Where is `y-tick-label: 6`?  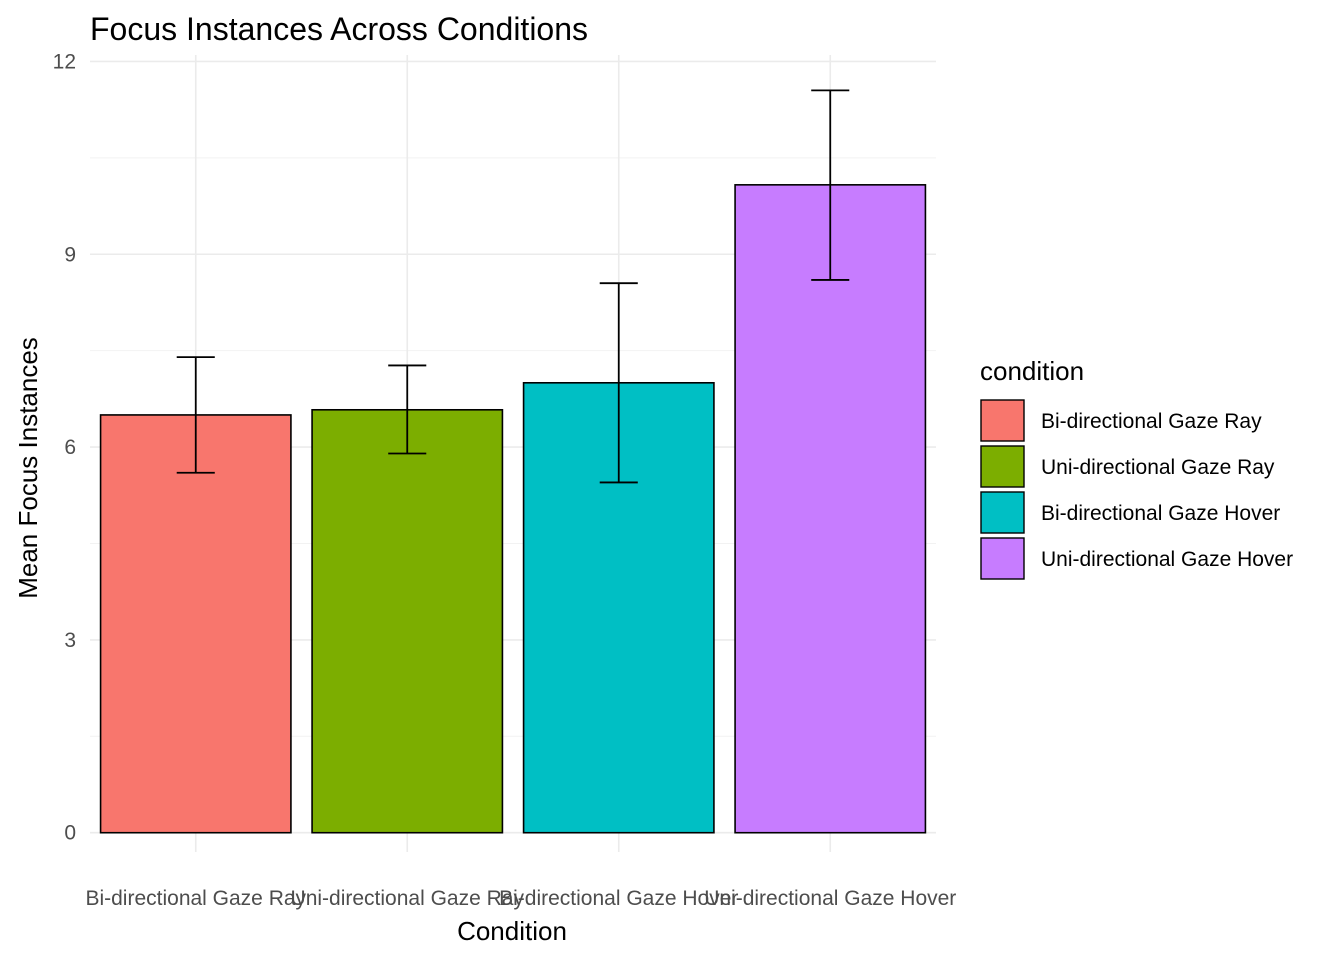 y-tick-label: 6 is located at coordinates (70, 447).